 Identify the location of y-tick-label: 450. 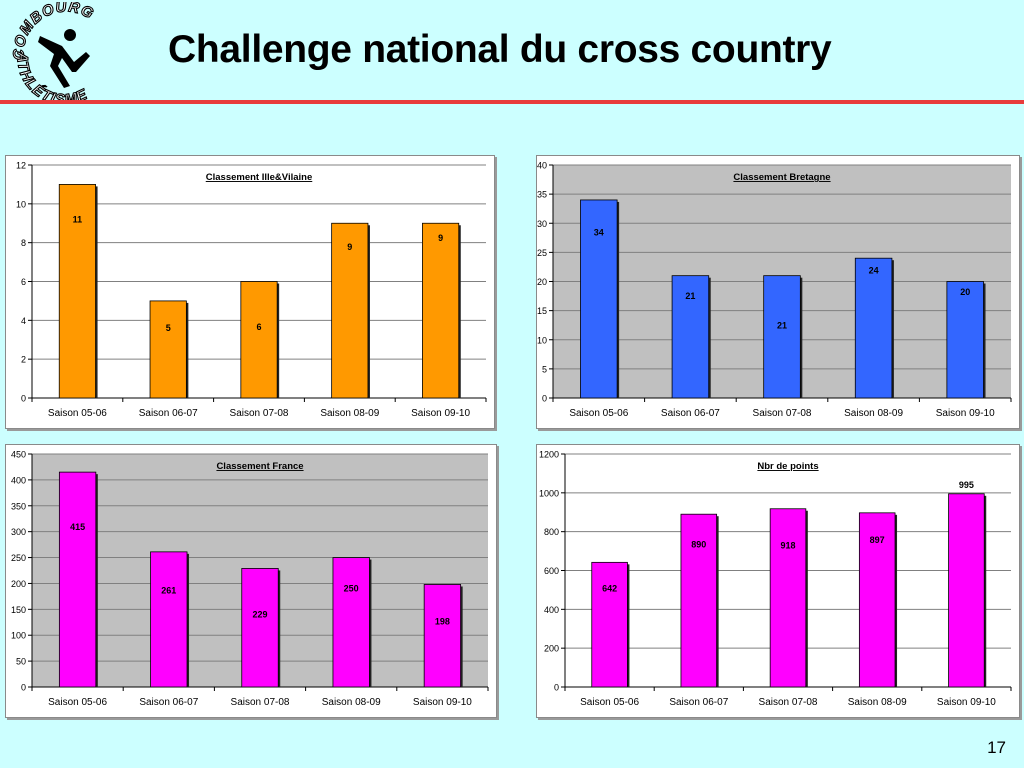
(18, 455).